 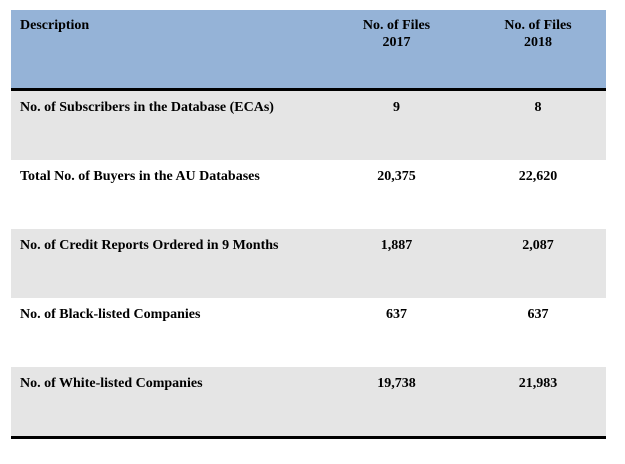 I want to click on row-description: No. of White-listed Companies, so click(x=167, y=402).